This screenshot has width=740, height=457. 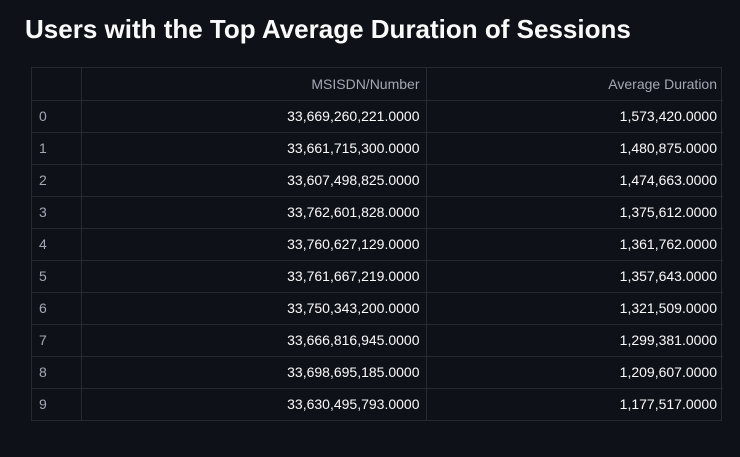 I want to click on row-index-cell: 6, so click(x=57, y=308).